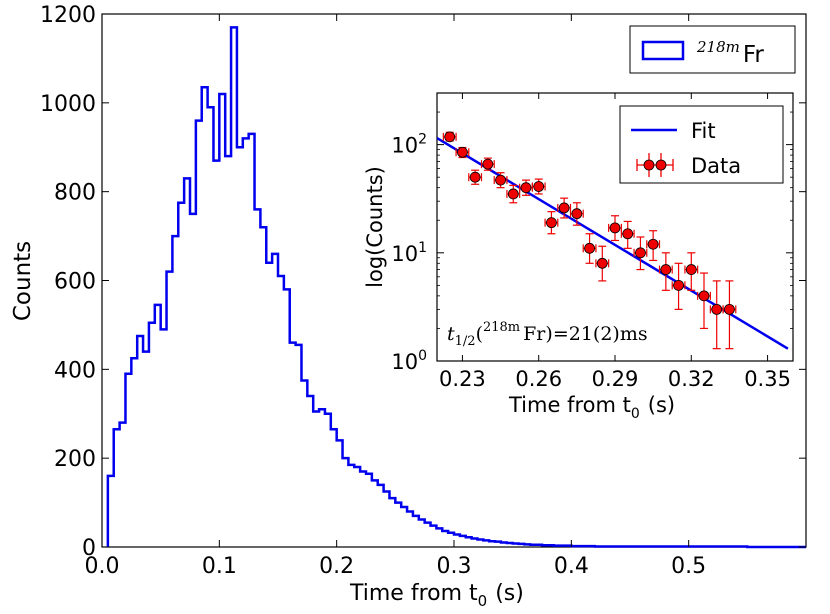 This screenshot has height=614, width=830. Describe the element at coordinates (409, 361) in the screenshot. I see `inset-y-tick-label: 10⁰` at that location.